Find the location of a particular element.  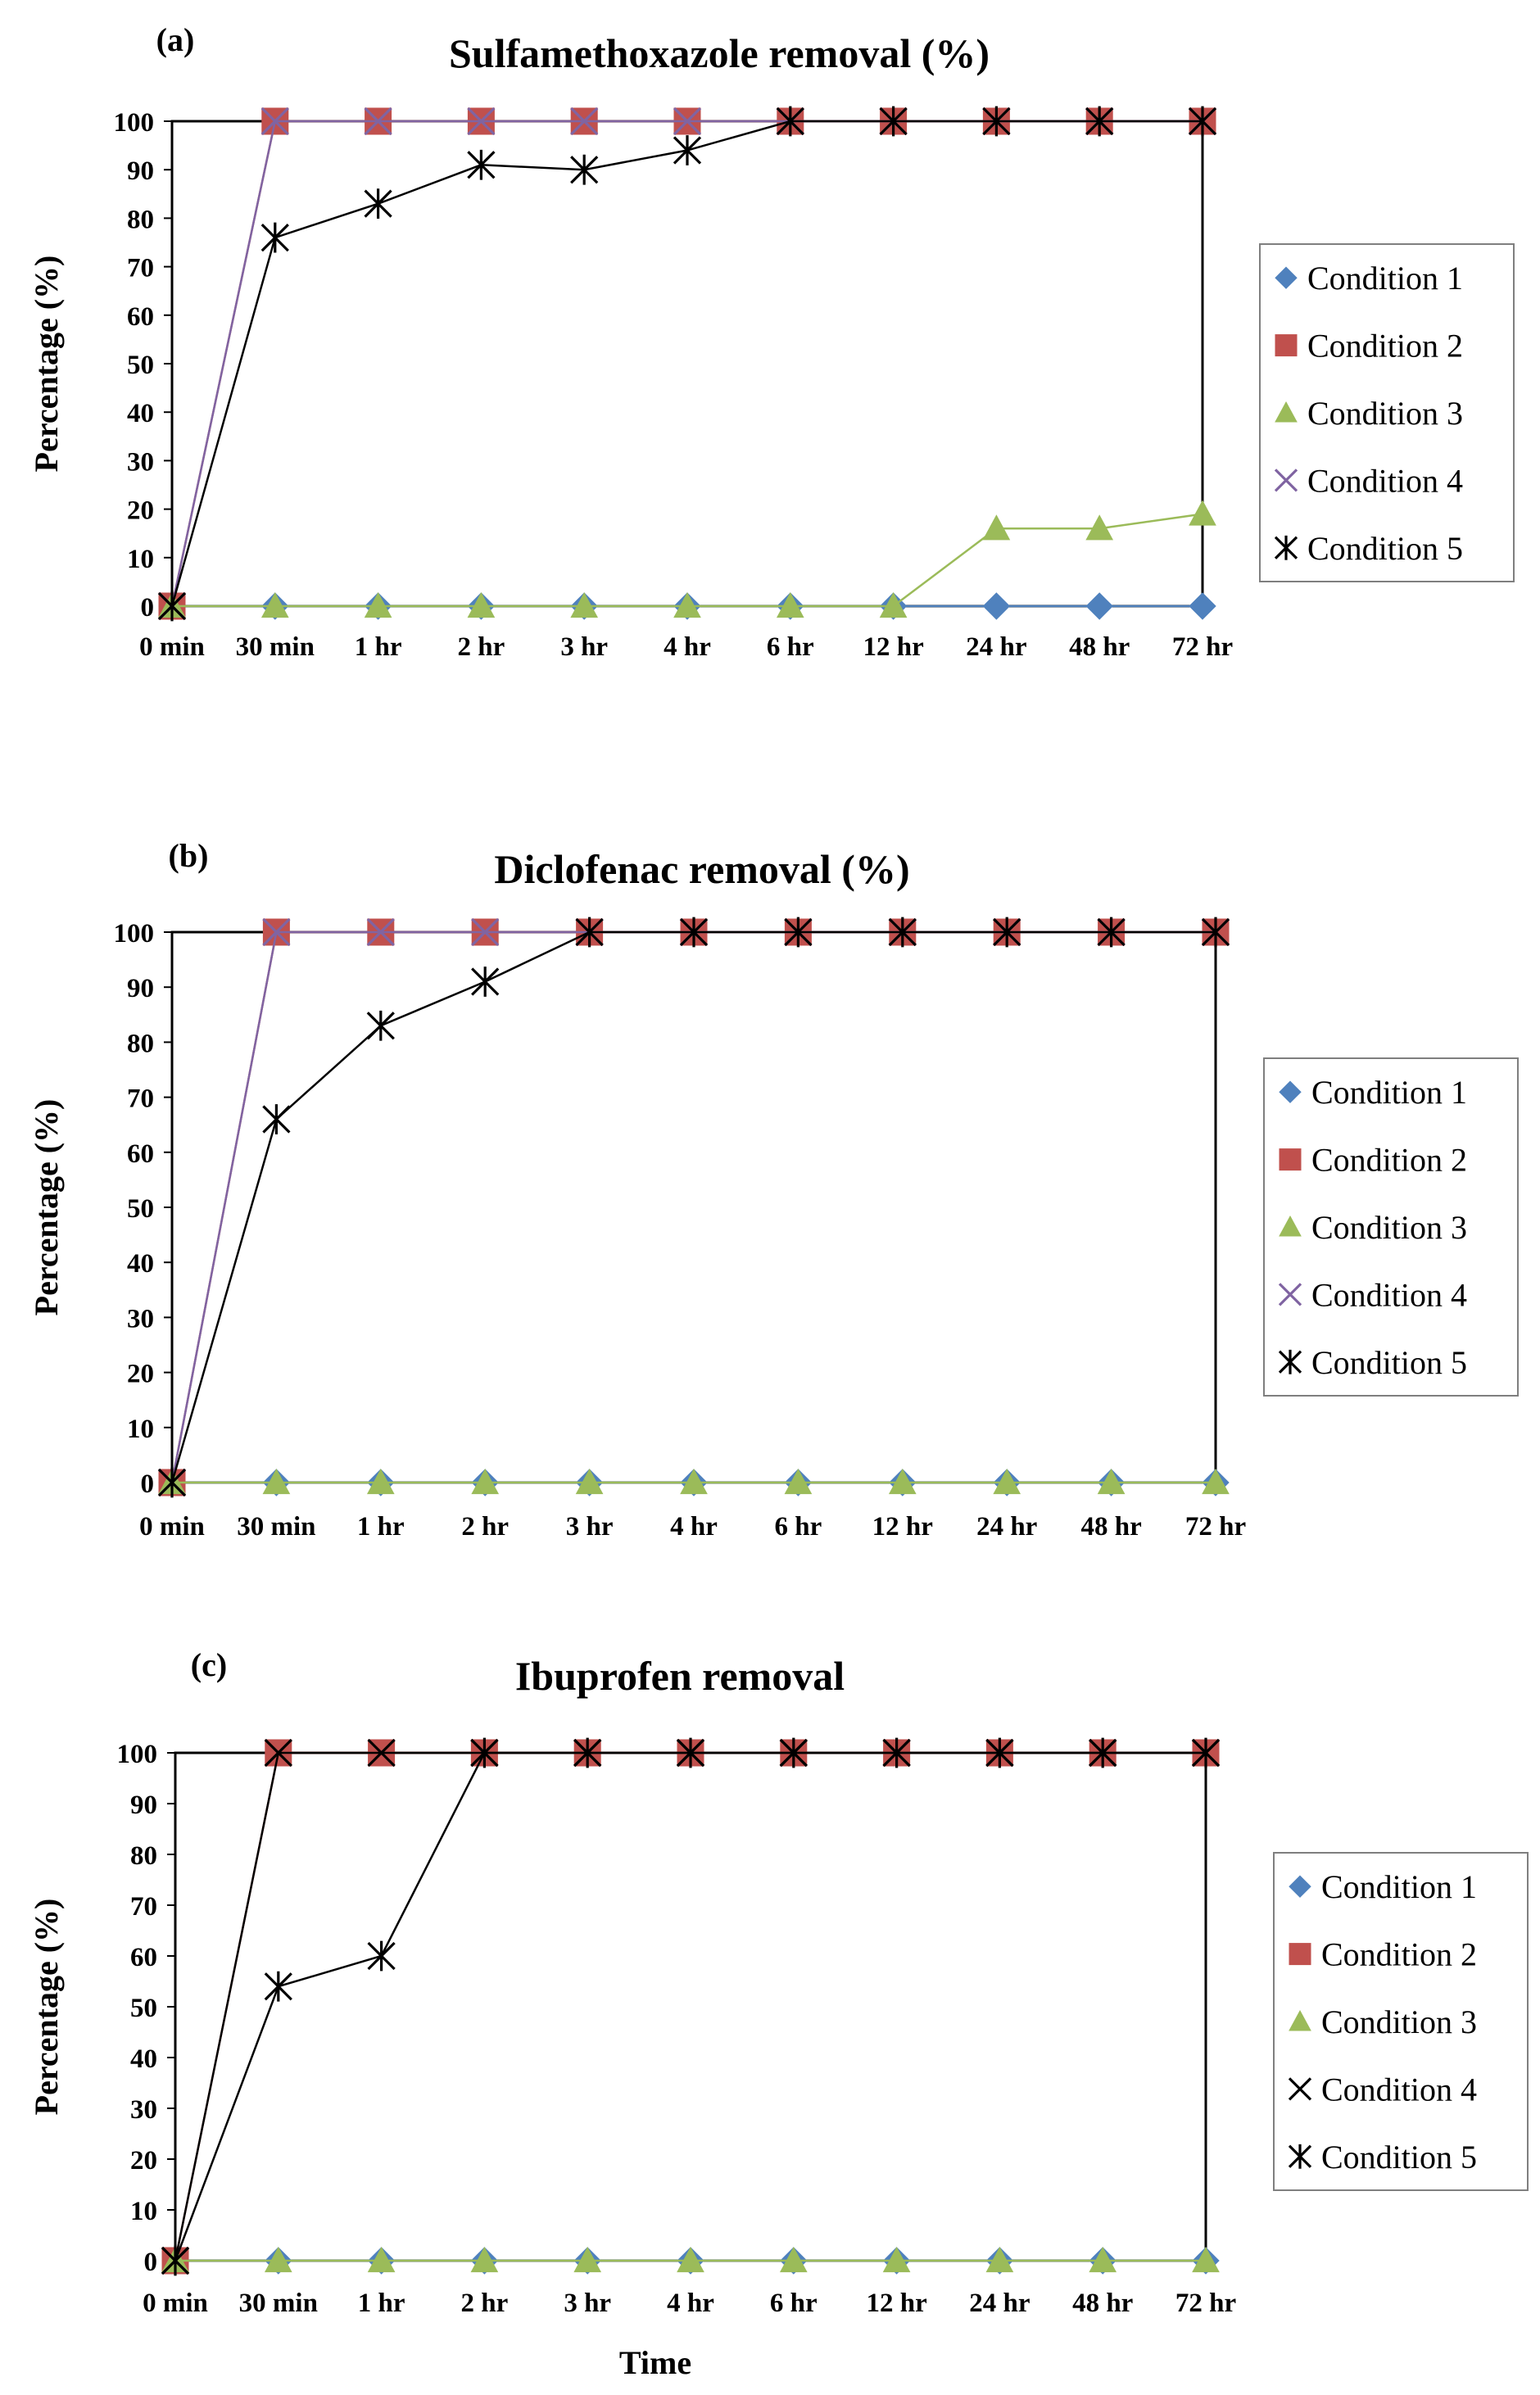

series-line is located at coordinates (686, 363).